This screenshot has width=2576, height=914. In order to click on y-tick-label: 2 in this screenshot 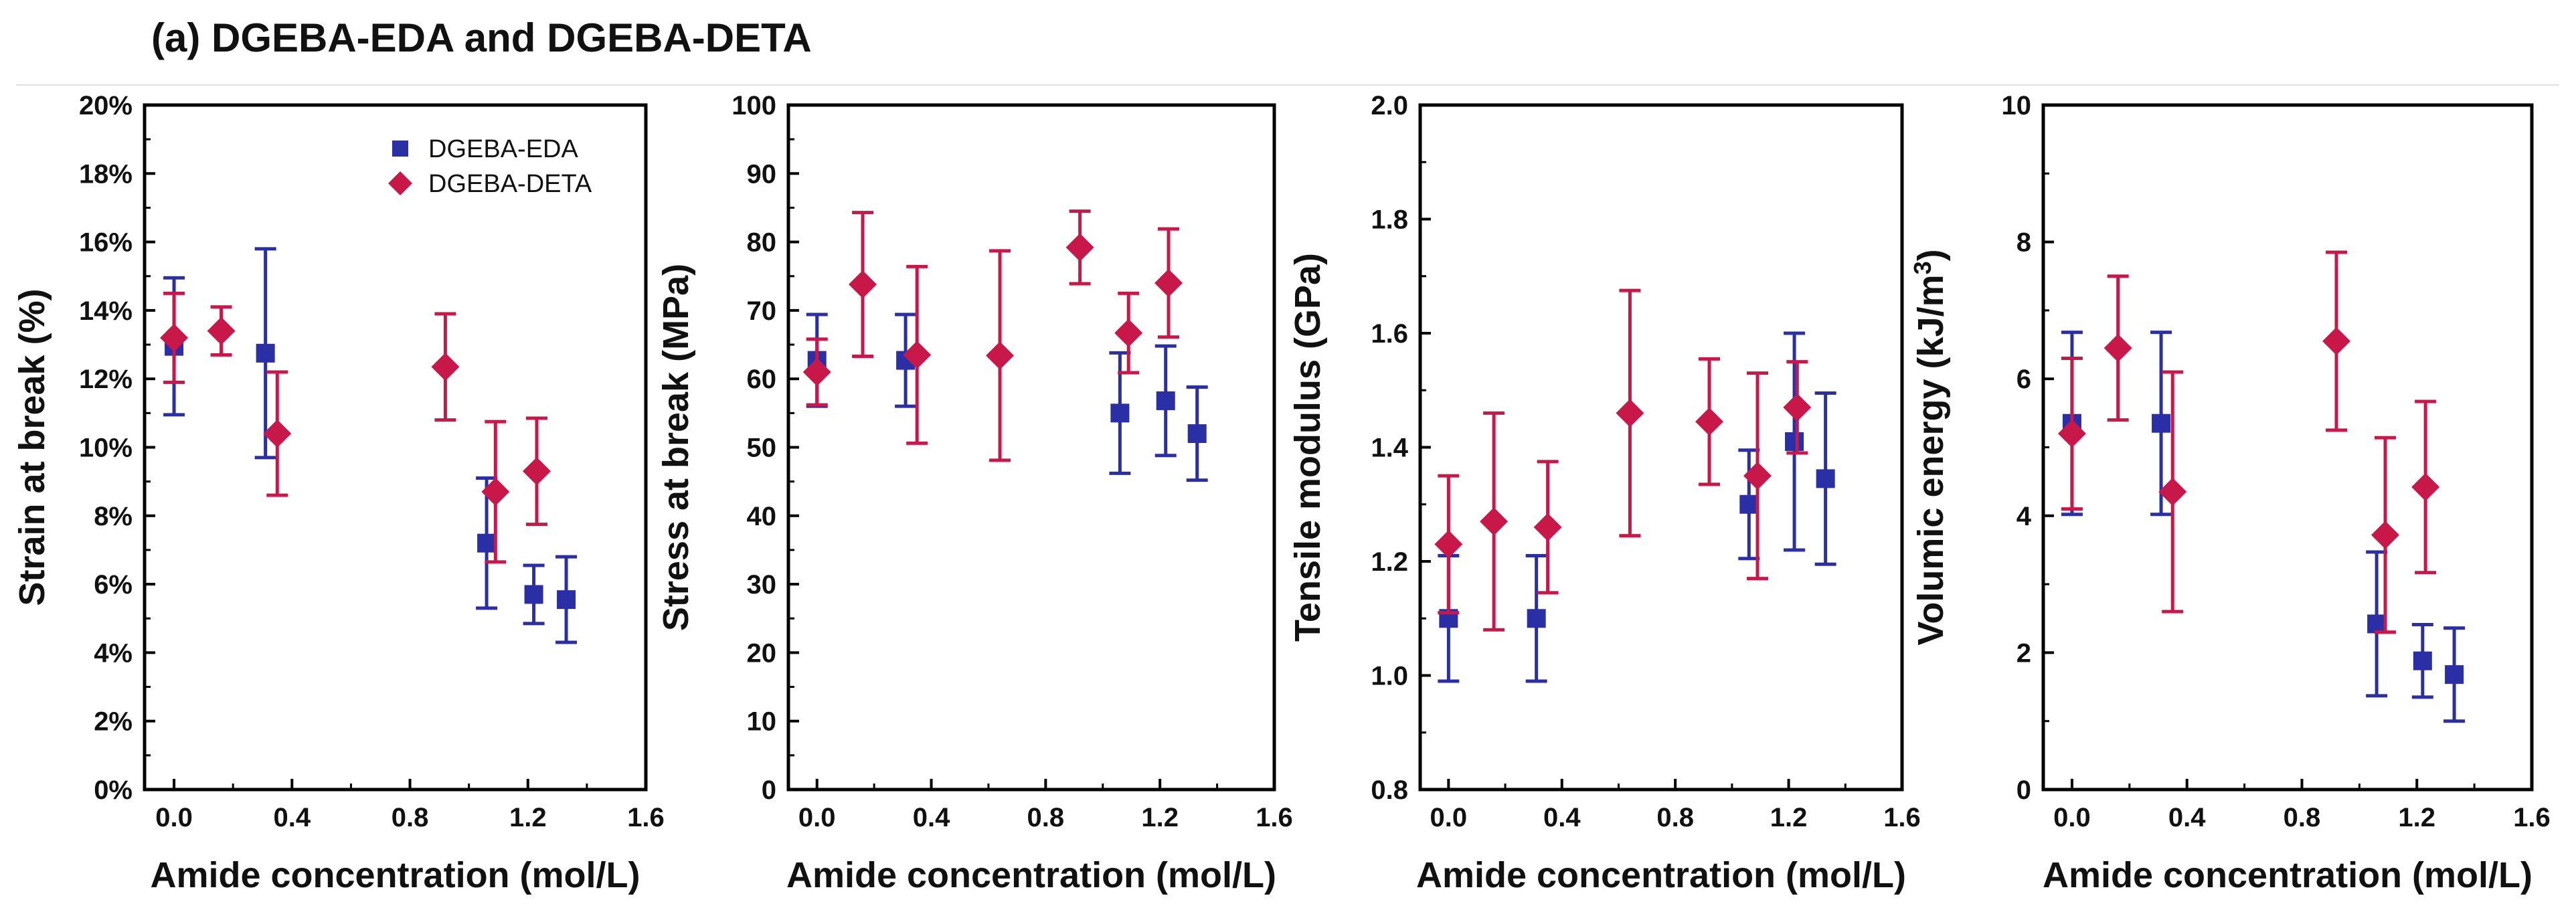, I will do `click(2024, 653)`.